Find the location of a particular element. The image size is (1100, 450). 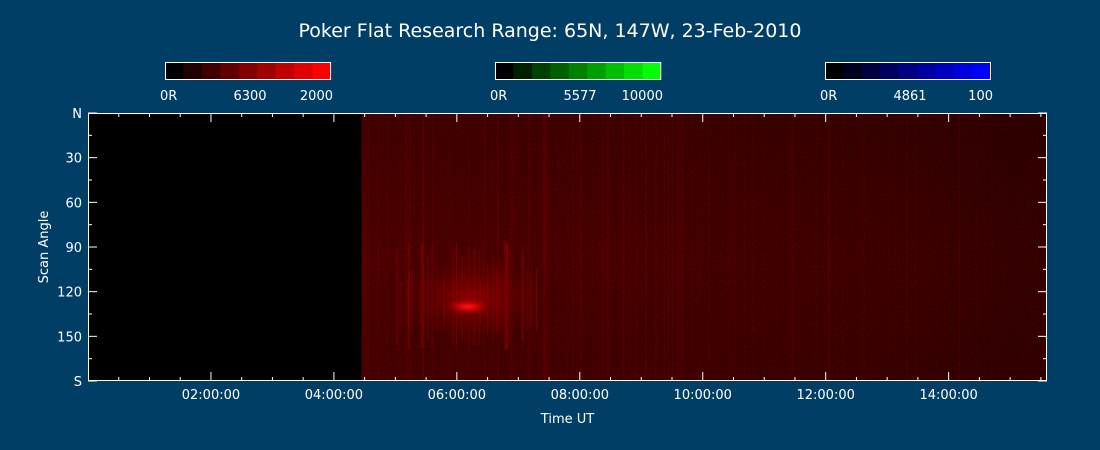

colorbar-max-label: 10000 is located at coordinates (642, 96).